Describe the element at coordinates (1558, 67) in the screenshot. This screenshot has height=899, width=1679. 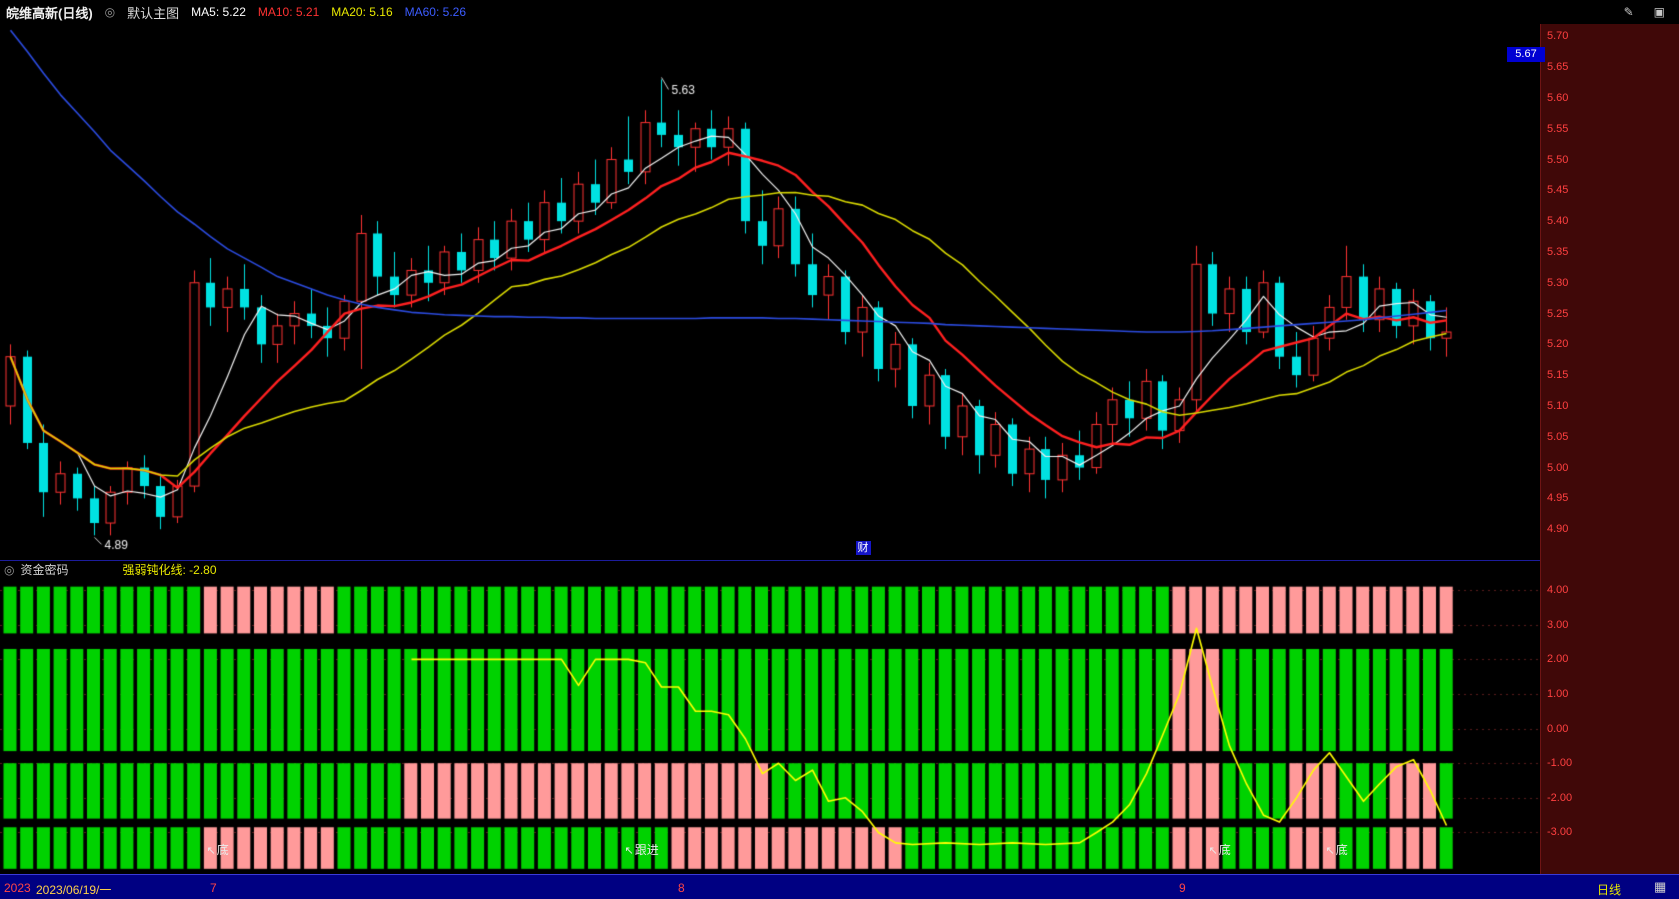
I see `price-tick-label: 5.65` at that location.